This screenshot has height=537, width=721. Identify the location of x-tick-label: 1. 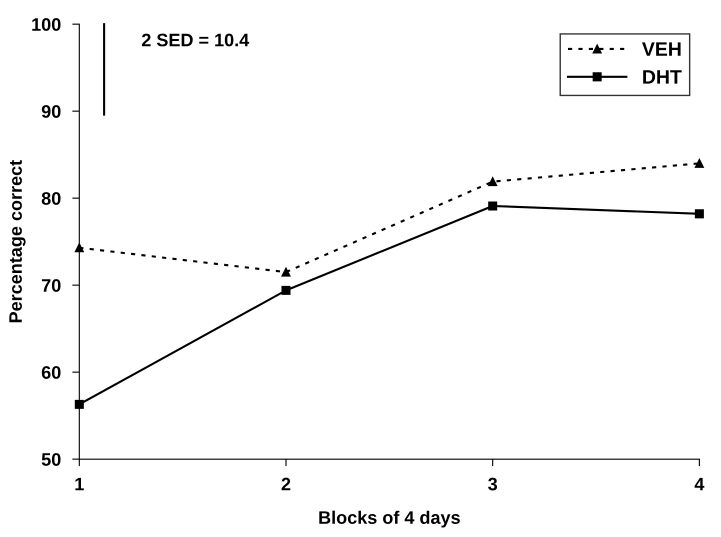
(79, 484).